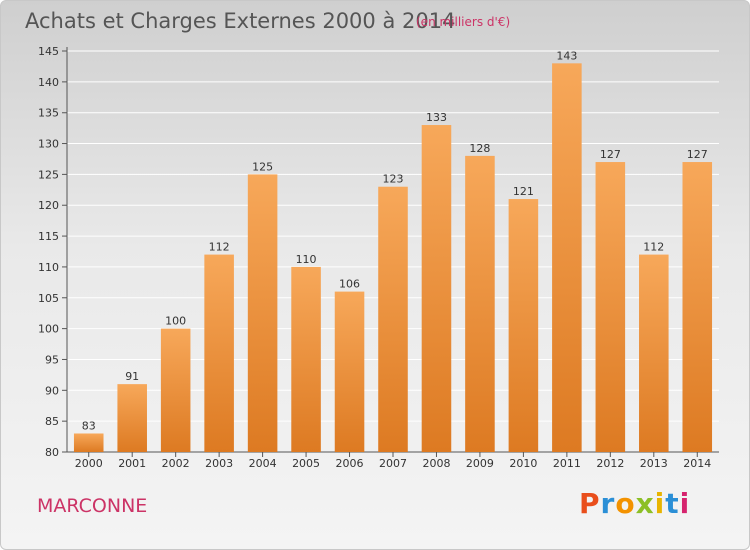 The width and height of the screenshot is (750, 550). What do you see at coordinates (654, 353) in the screenshot?
I see `bar-2013` at bounding box center [654, 353].